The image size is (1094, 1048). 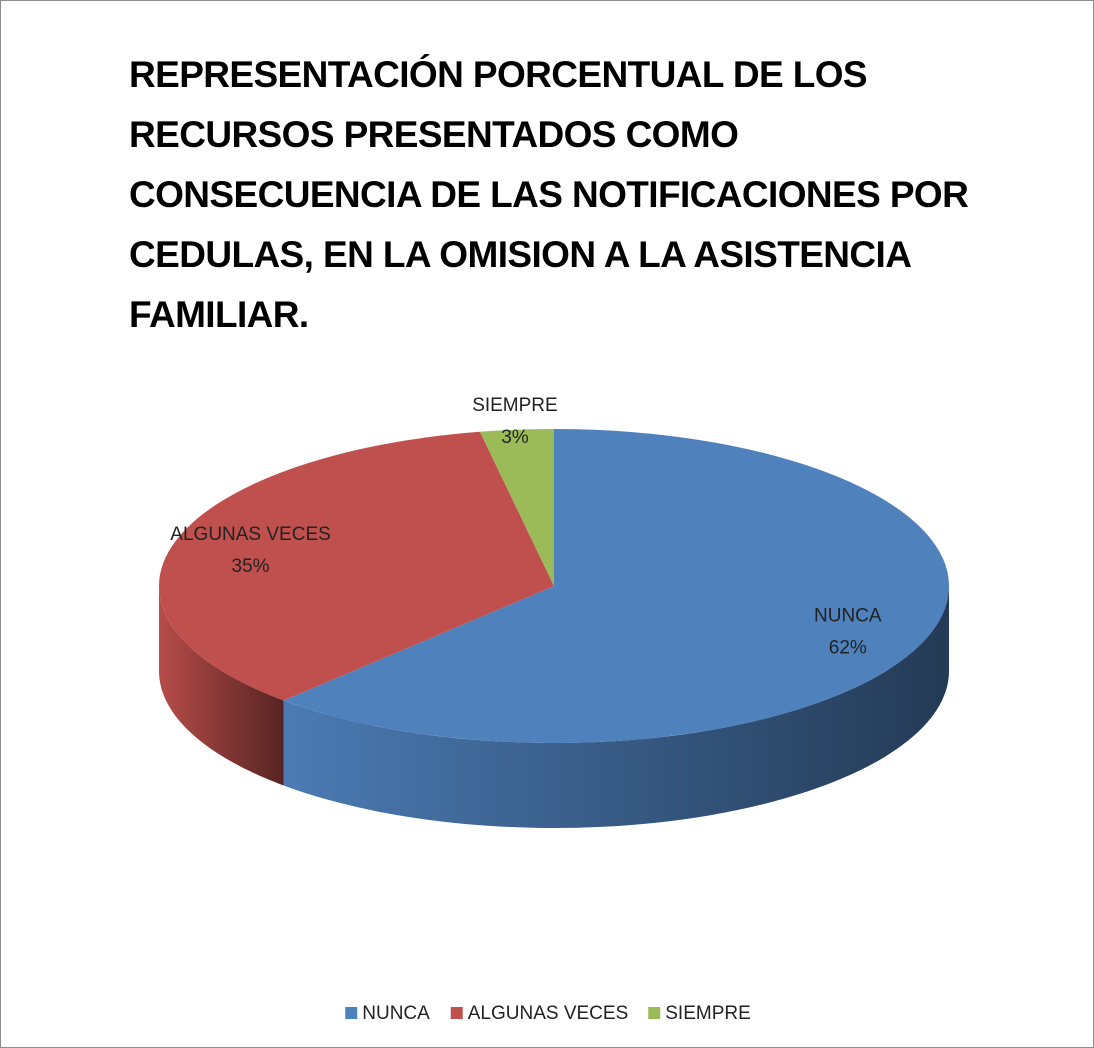 I want to click on data-label-name: NUNCA, so click(x=848, y=615).